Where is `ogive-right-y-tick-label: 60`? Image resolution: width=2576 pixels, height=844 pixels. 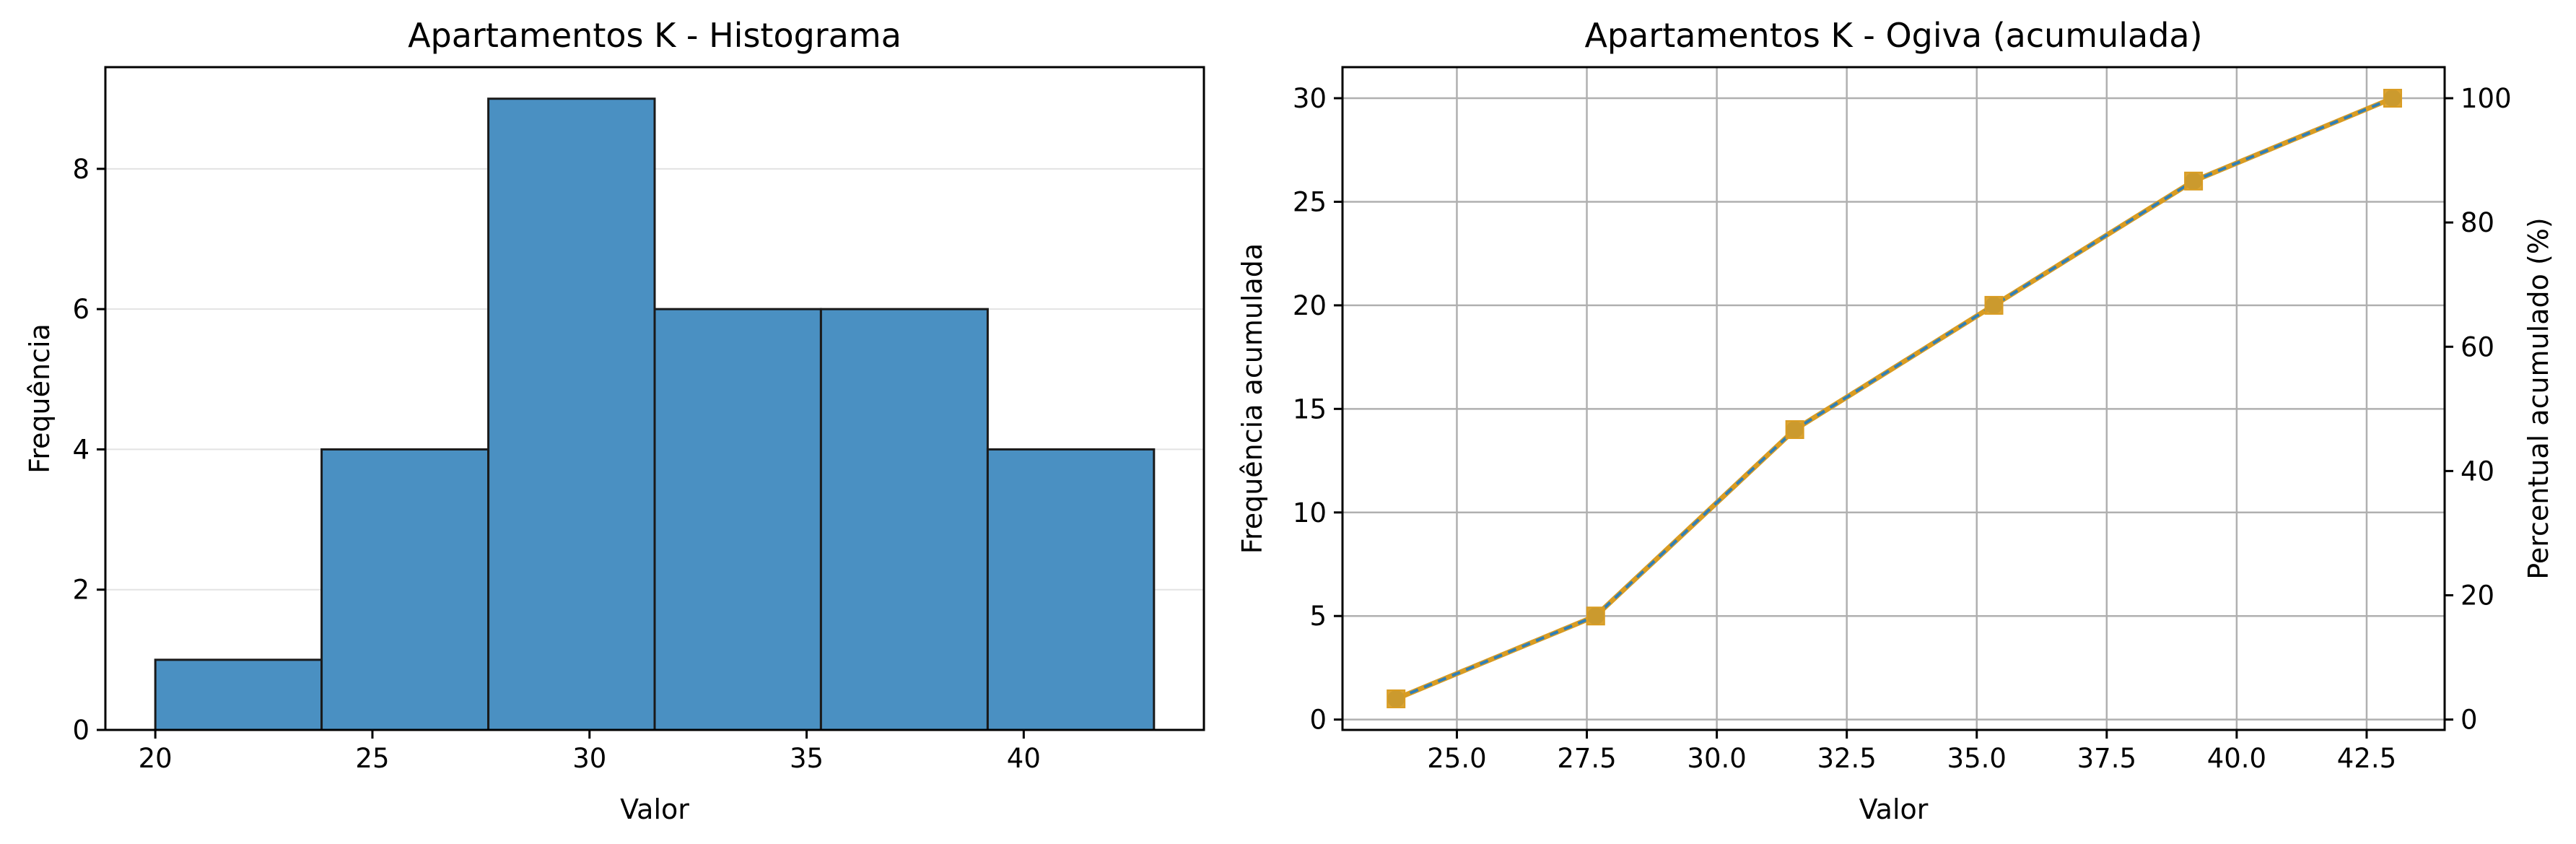
ogive-right-y-tick-label: 60 is located at coordinates (2477, 346).